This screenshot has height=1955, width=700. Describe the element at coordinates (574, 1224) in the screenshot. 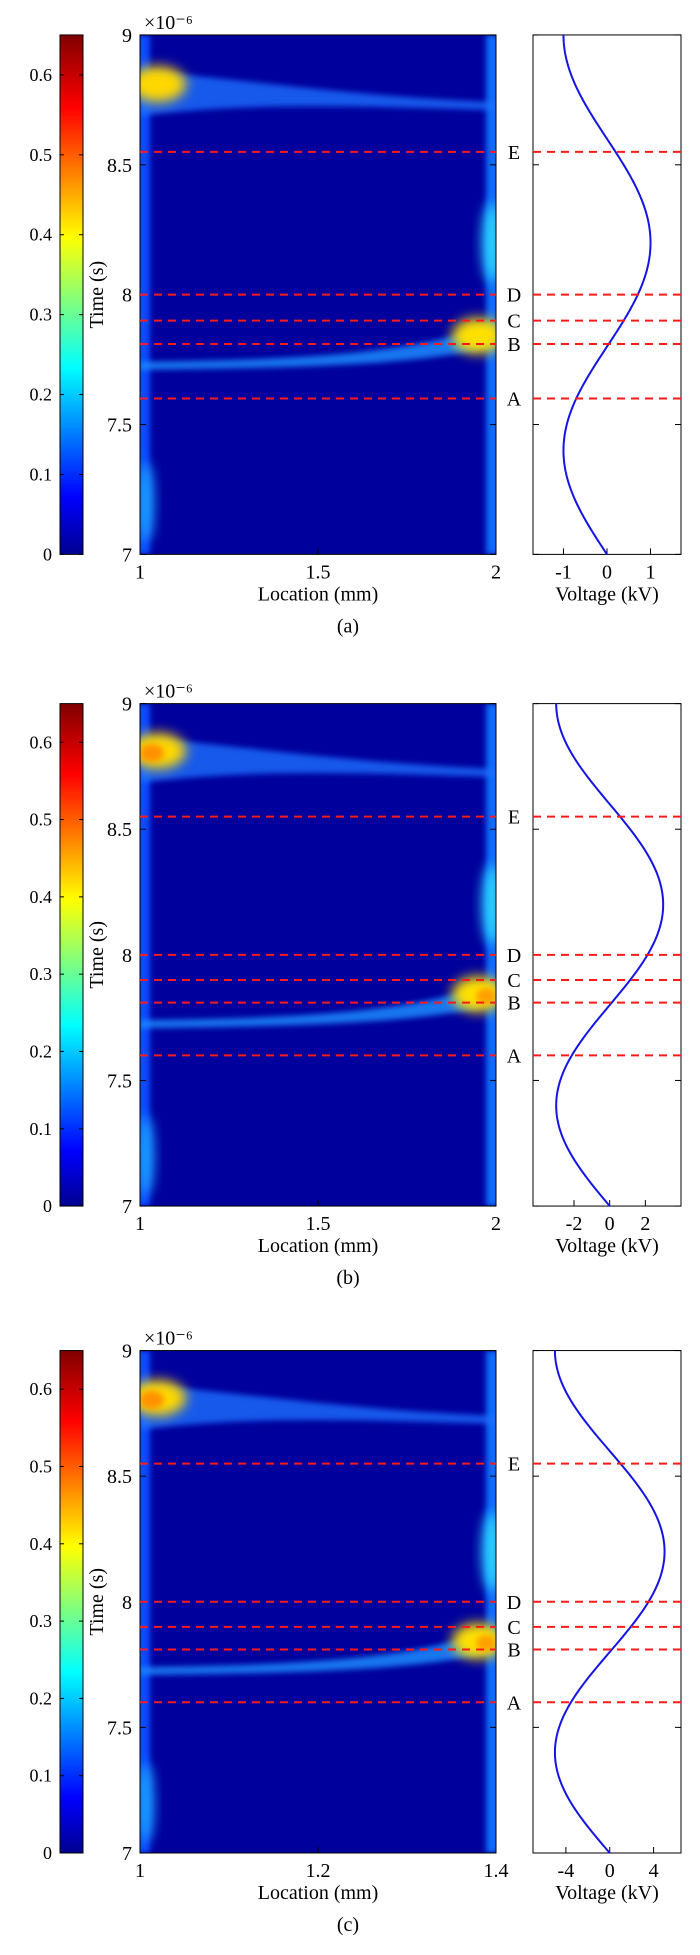

I see `voltage-xtick-label: -2` at that location.